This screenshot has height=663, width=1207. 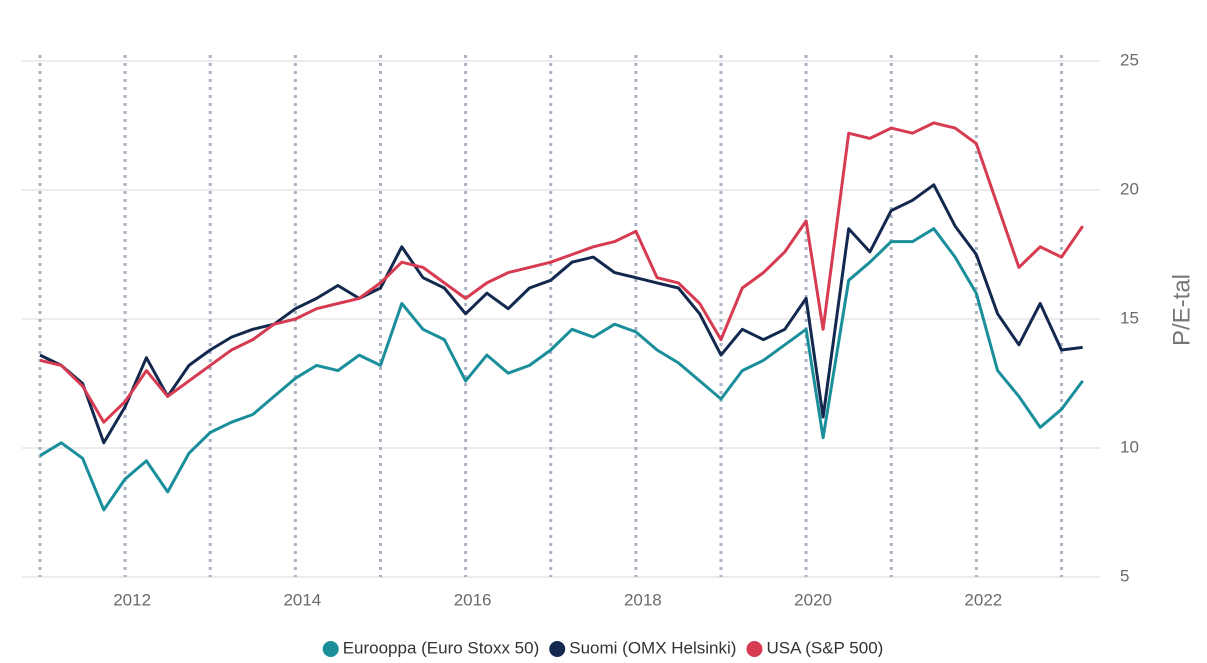 I want to click on y-tick-label: 15, so click(x=1129, y=317).